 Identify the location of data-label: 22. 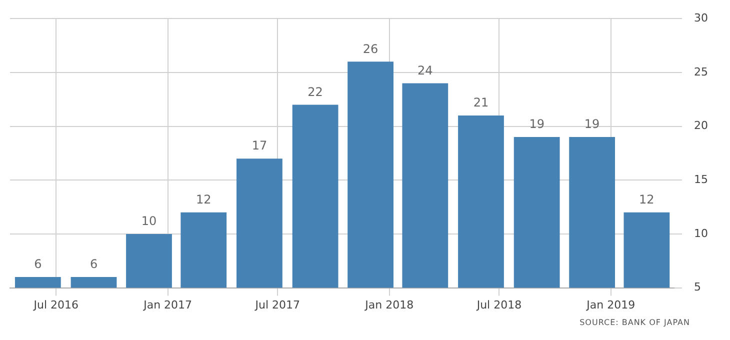
(315, 91).